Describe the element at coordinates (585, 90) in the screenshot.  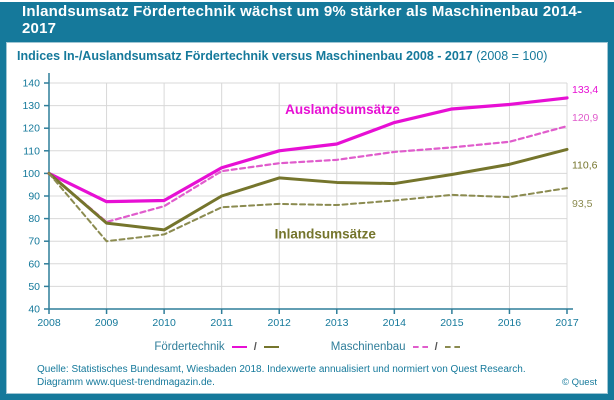
I see `series-end-value: 133,4` at that location.